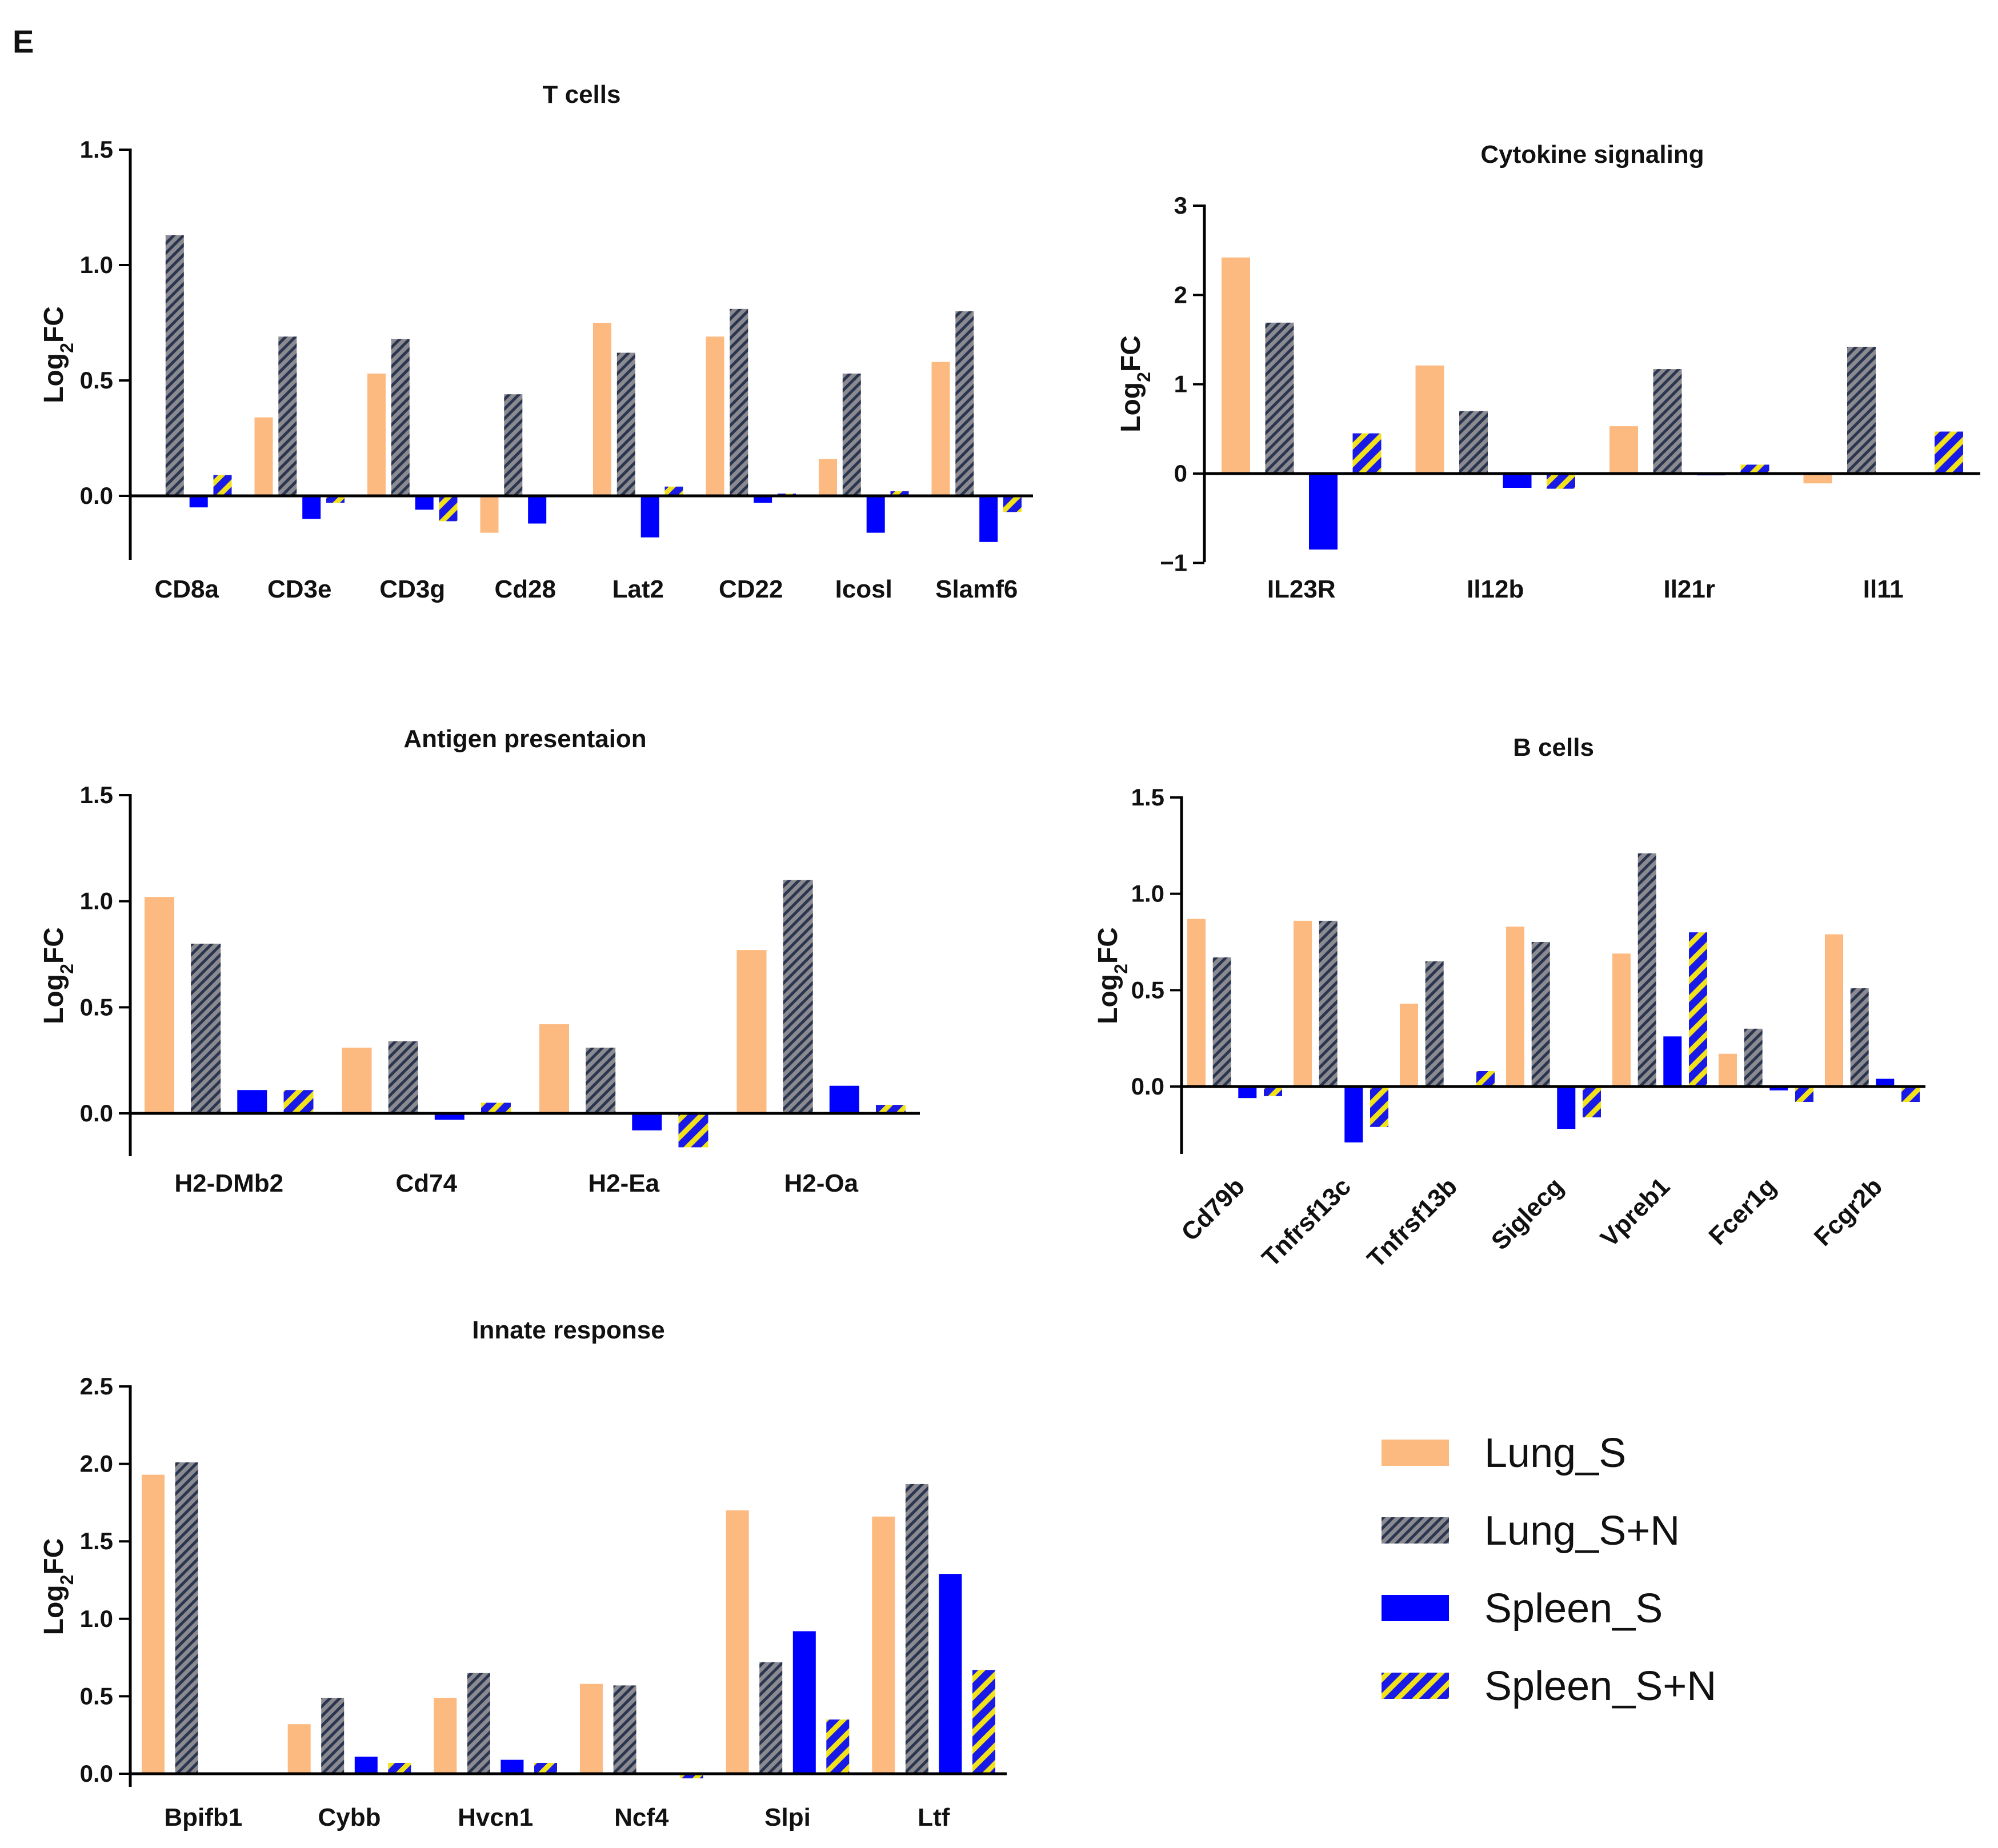  What do you see at coordinates (311, 508) in the screenshot?
I see `bar-cd3e-spleen-s` at bounding box center [311, 508].